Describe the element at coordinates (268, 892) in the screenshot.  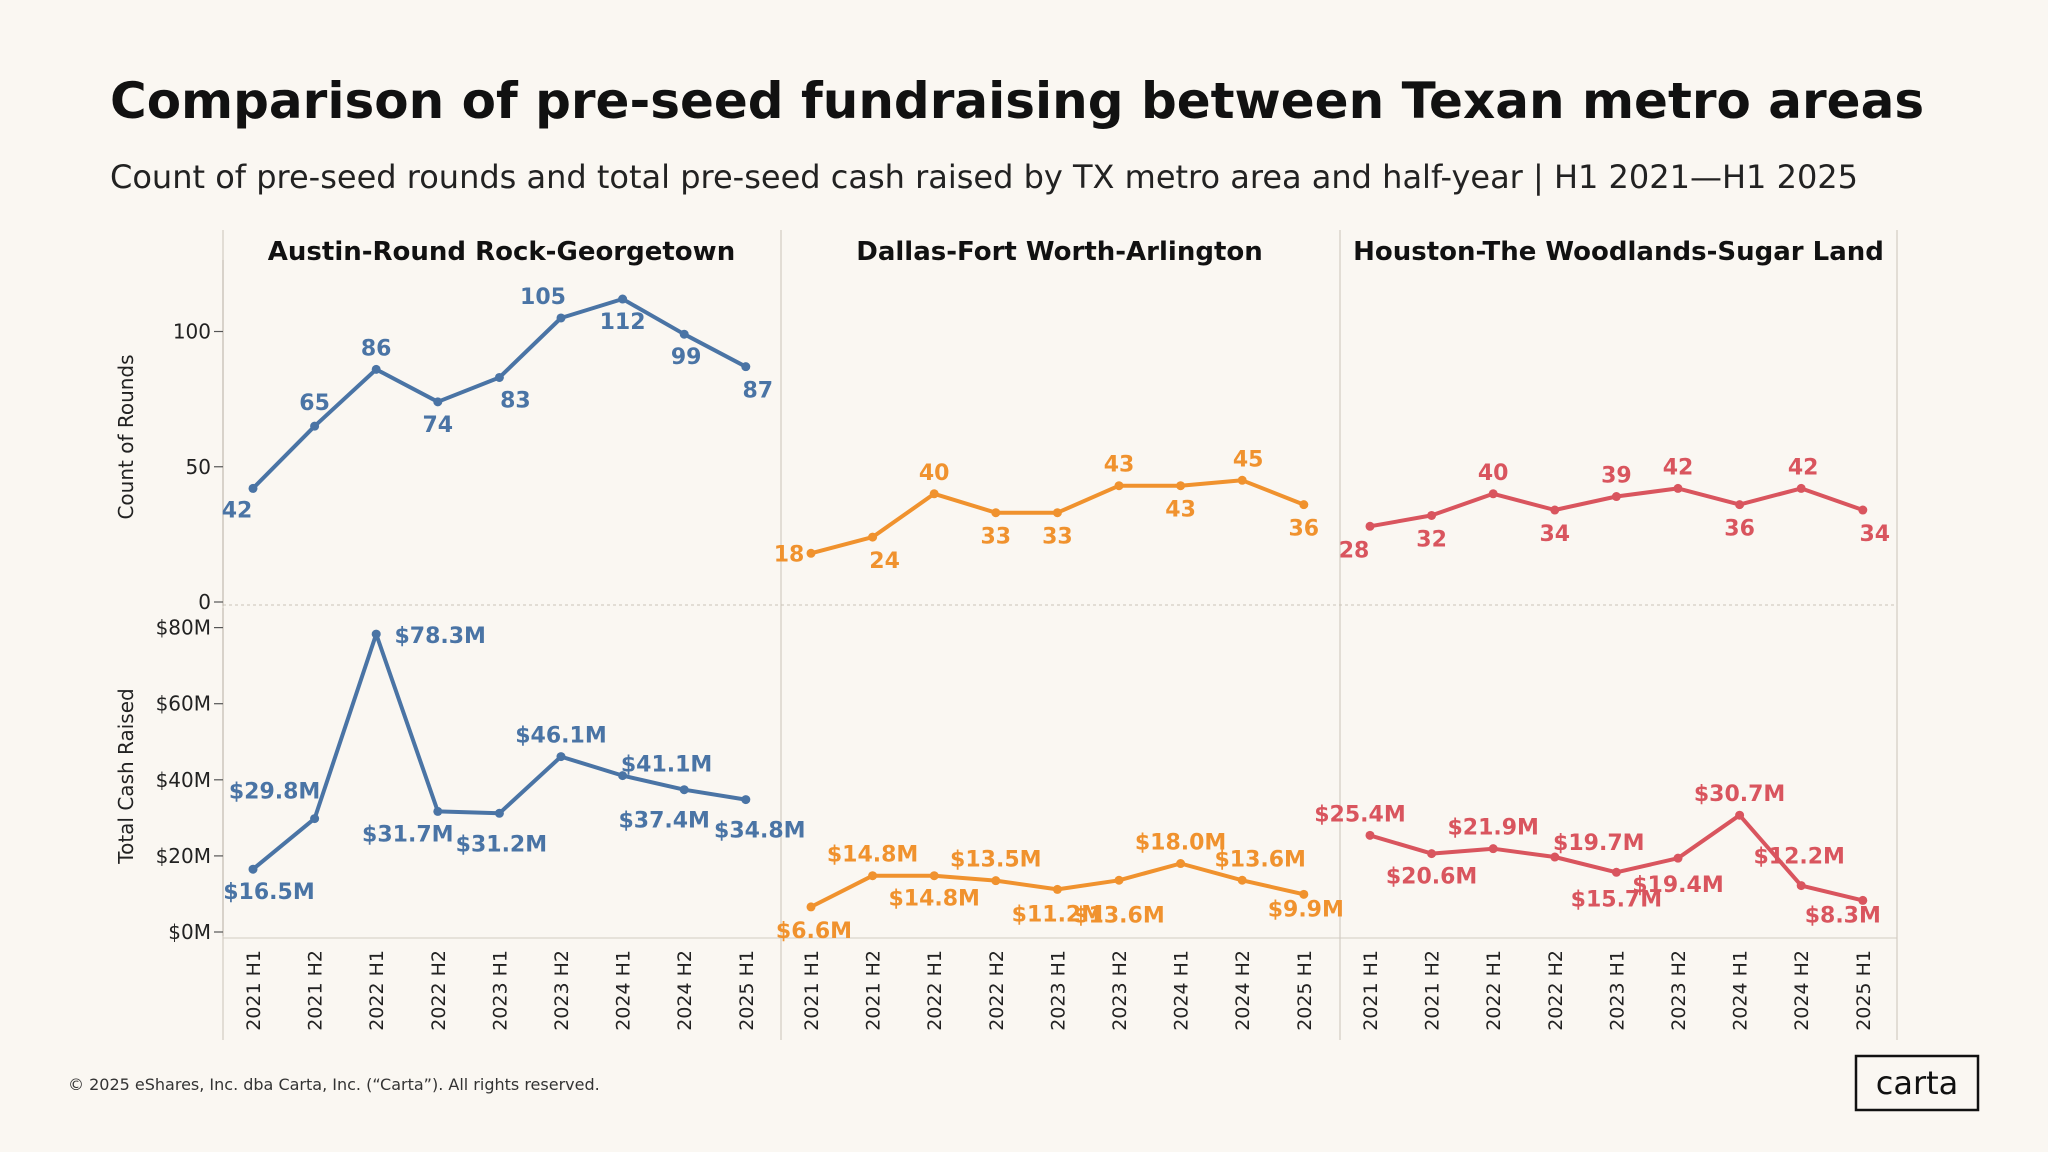
I see `cash-data-label: $16.5M` at that location.